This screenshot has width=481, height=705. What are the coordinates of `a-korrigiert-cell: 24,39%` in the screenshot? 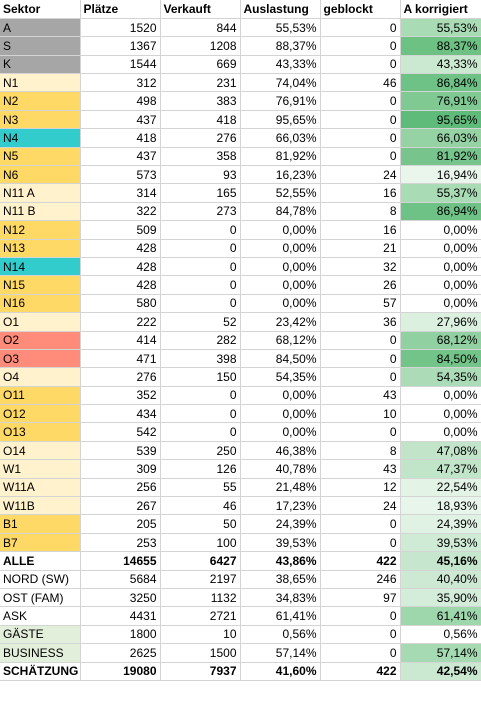 It's located at (440, 524).